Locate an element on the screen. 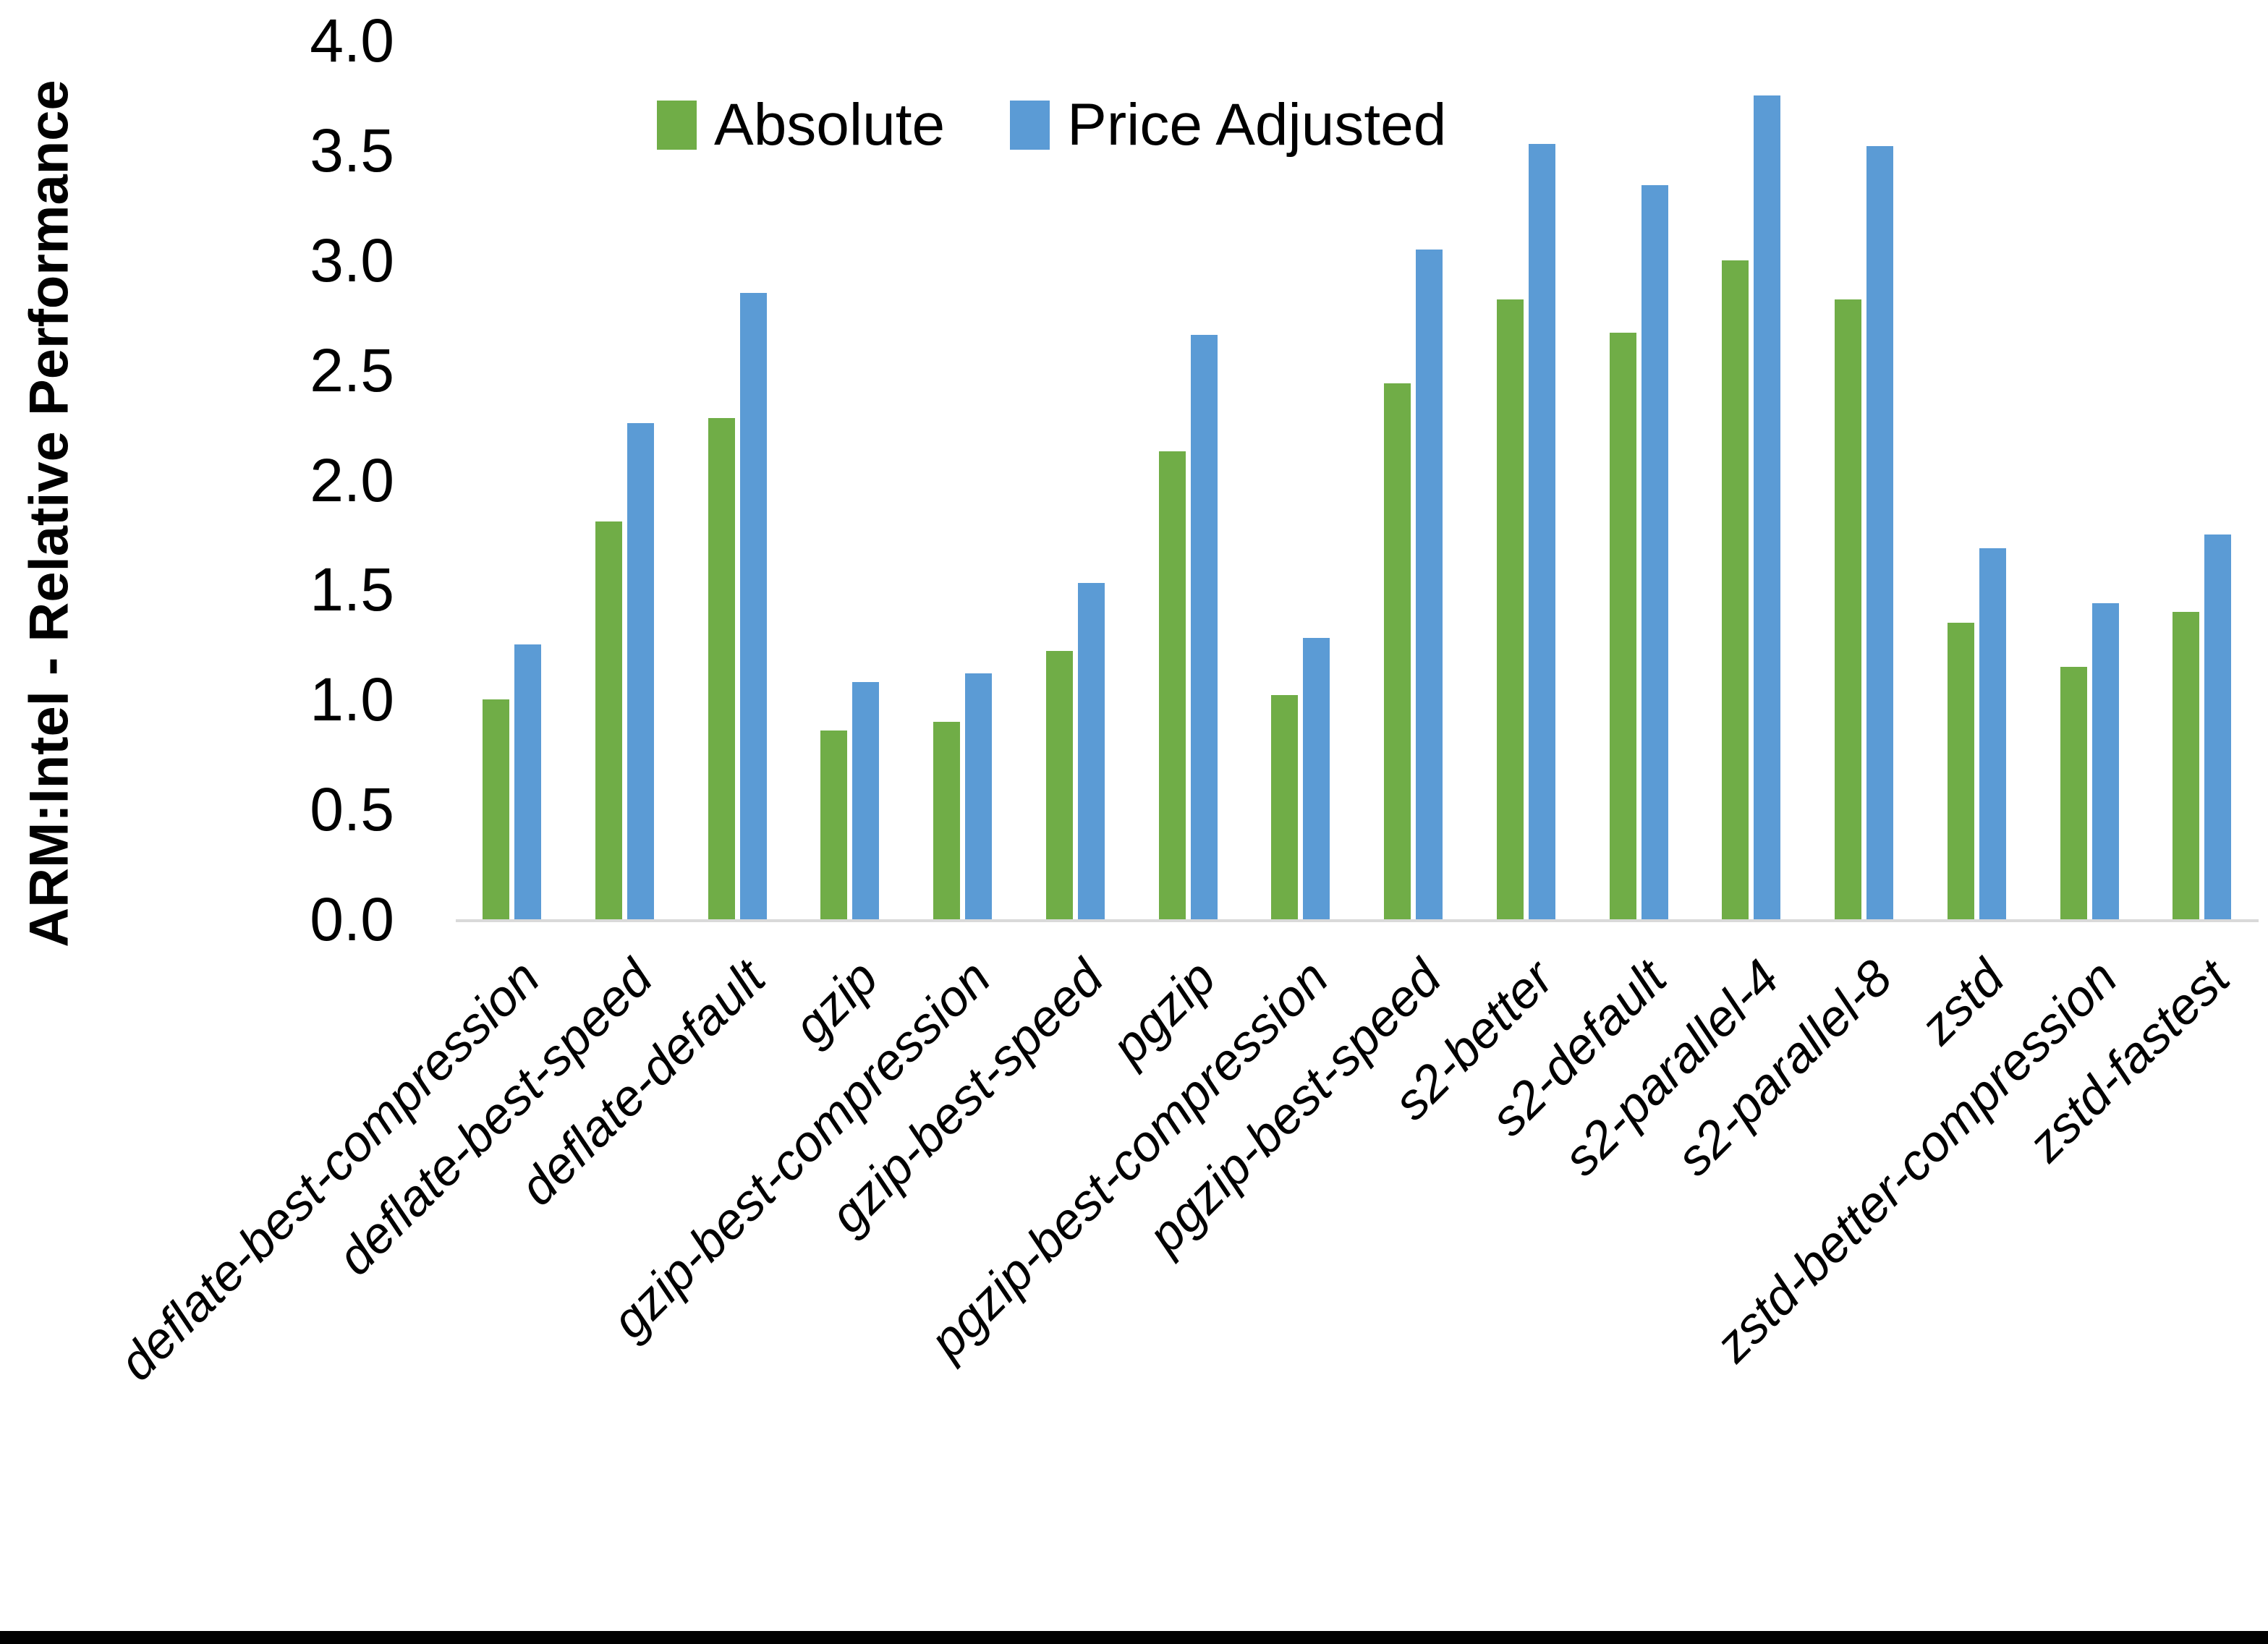 The image size is (2268, 1644). bar-price-adjusted-gzip-best-compression is located at coordinates (978, 796).